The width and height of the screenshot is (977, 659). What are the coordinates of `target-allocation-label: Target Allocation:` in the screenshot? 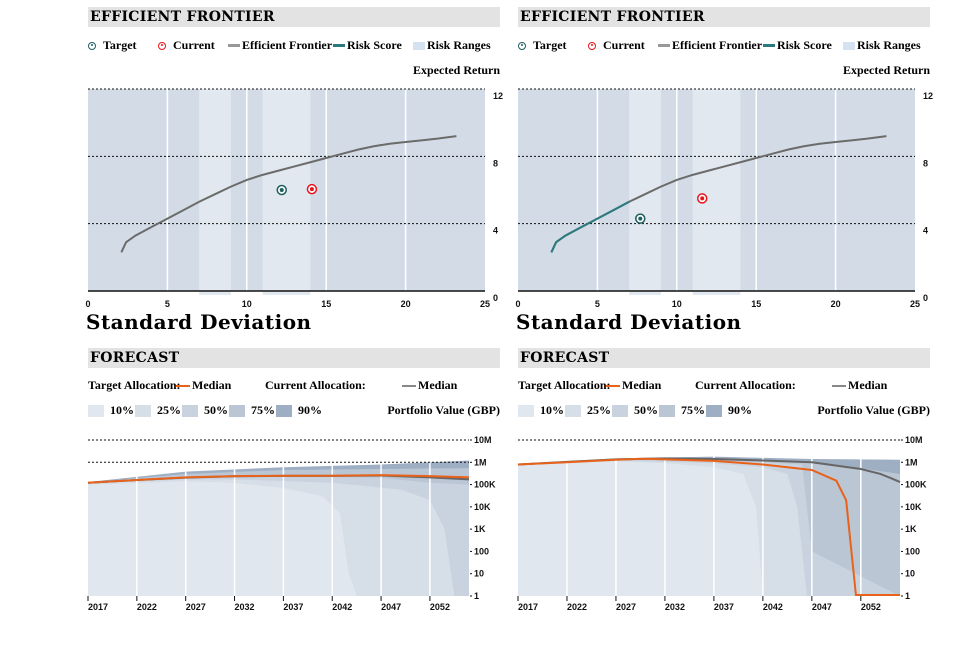 It's located at (134, 385).